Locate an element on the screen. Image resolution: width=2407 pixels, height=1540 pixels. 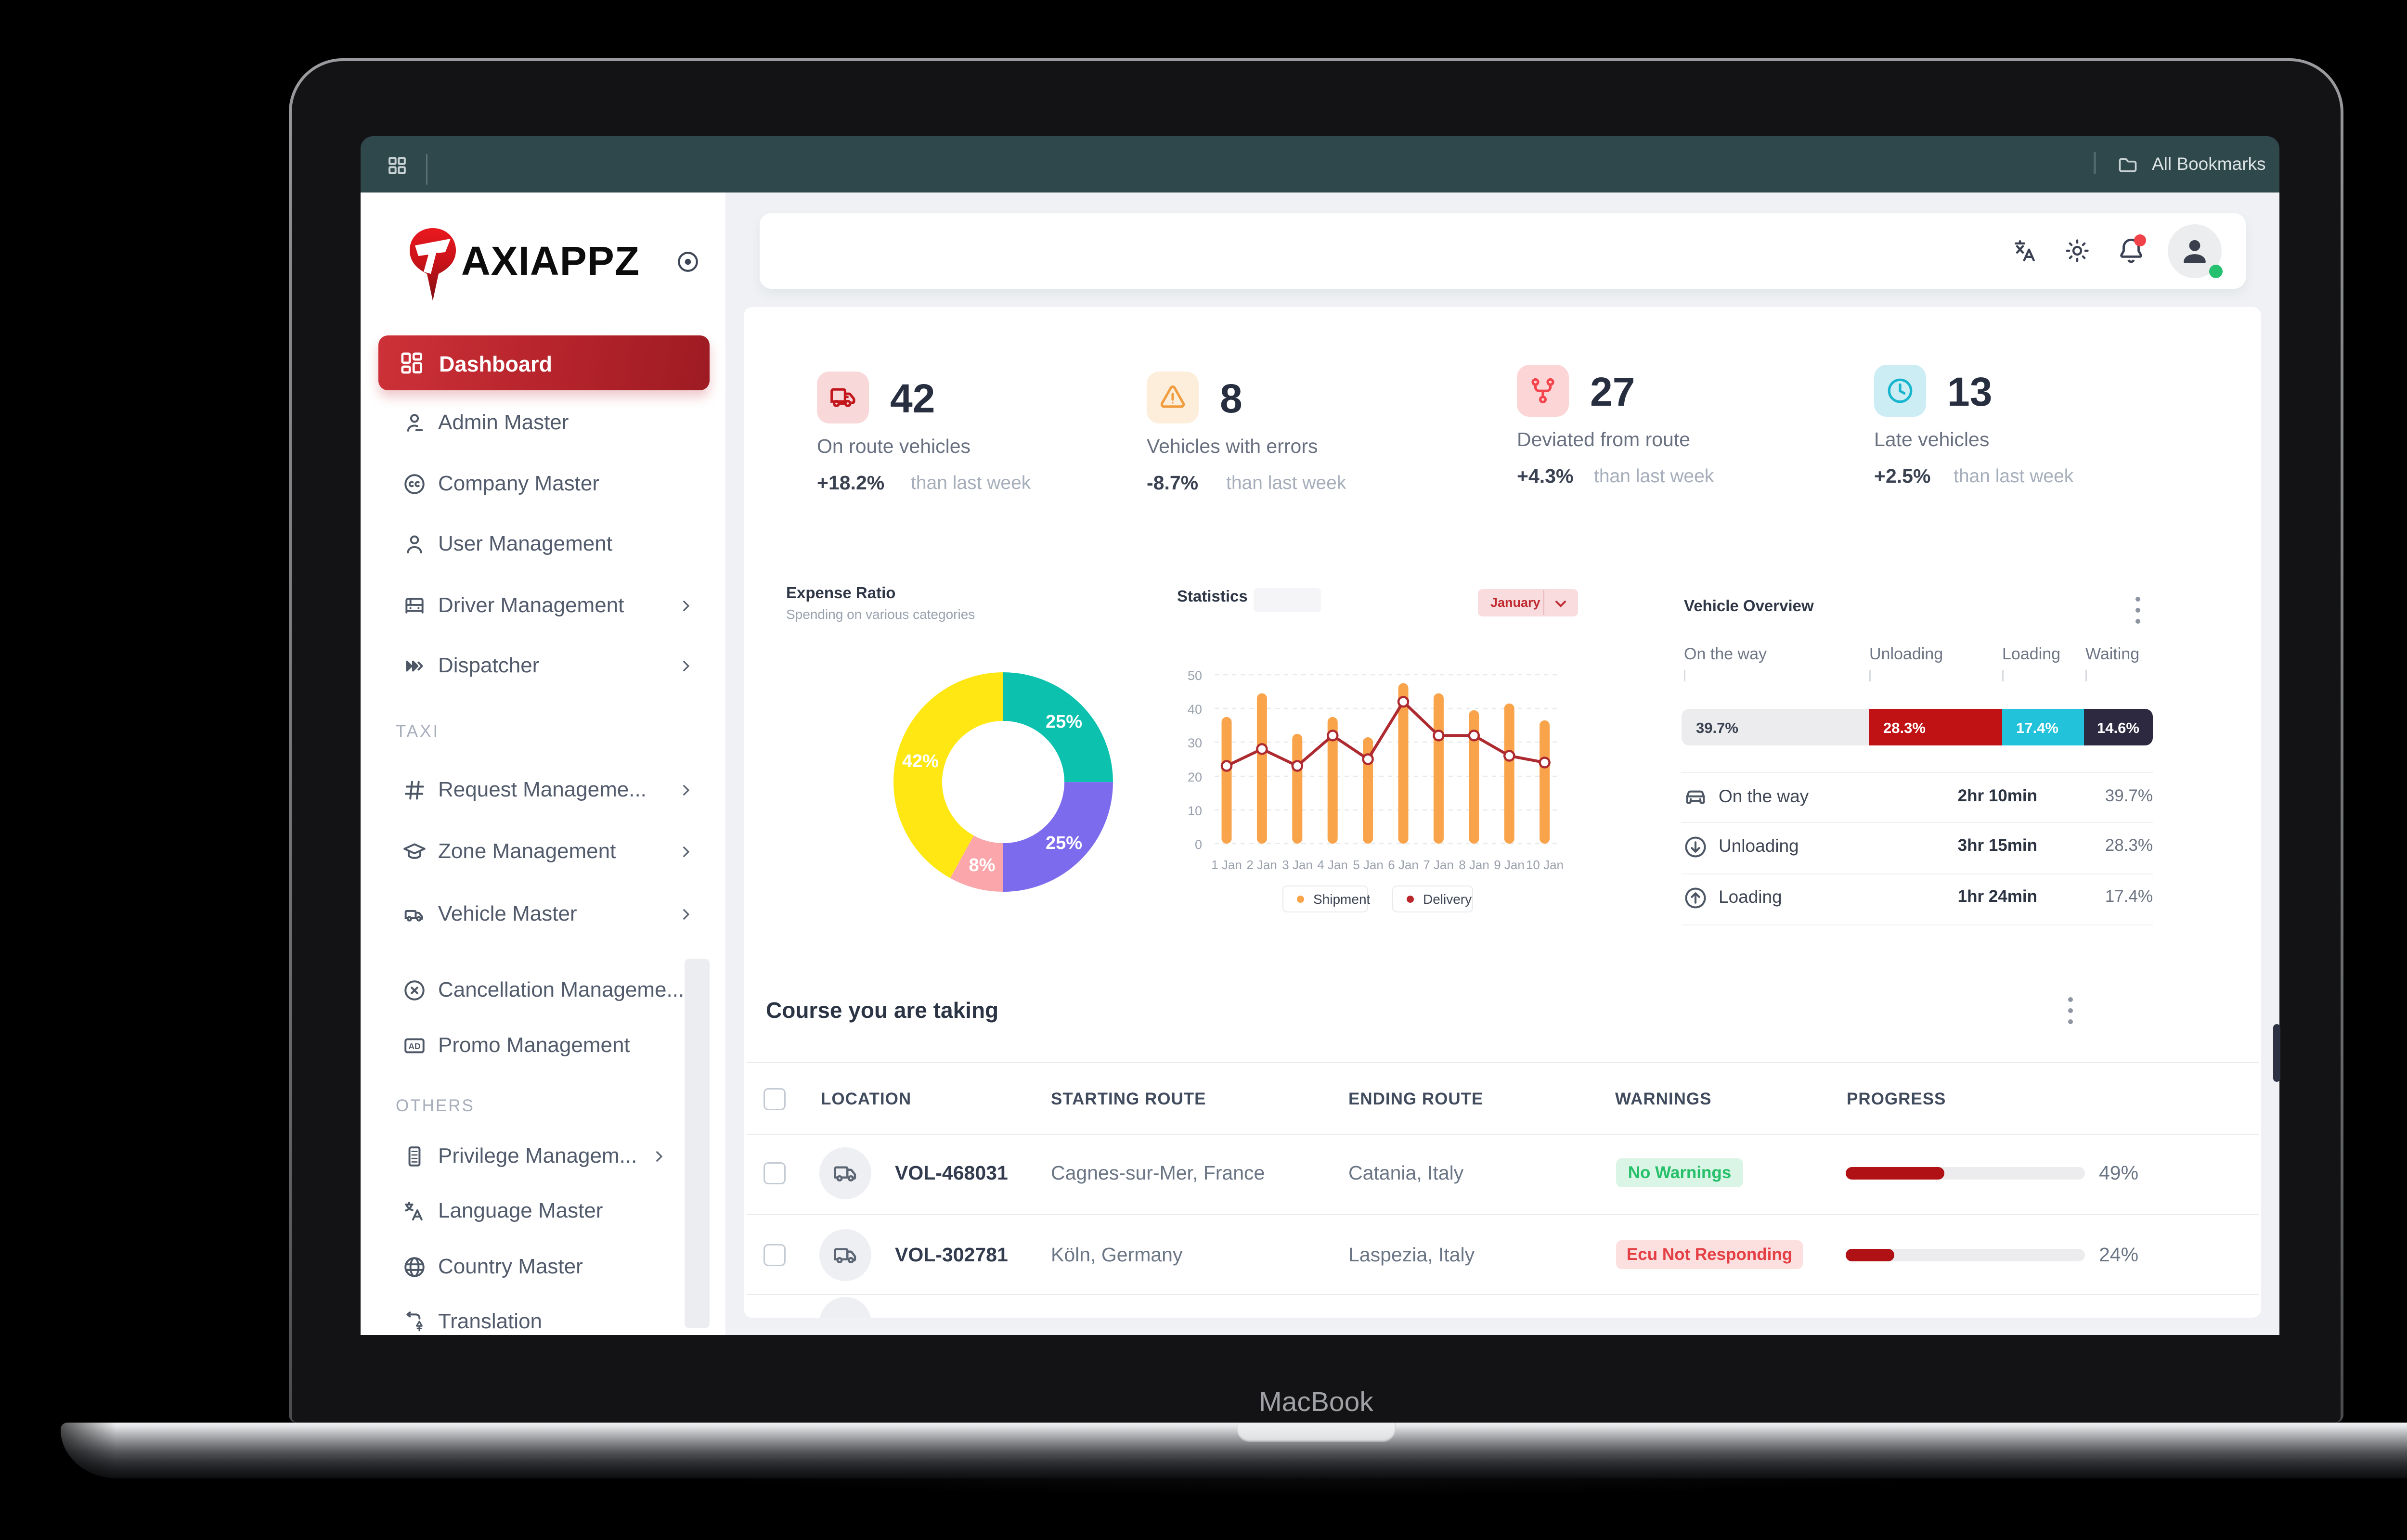
svg-text: 1 Jan is located at coordinates (1226, 865).